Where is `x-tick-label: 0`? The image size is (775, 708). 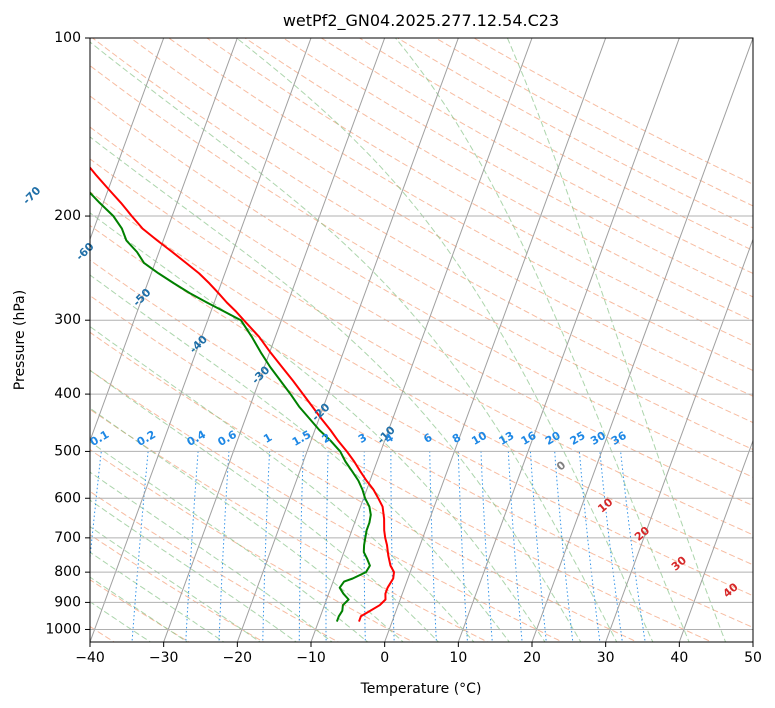 x-tick-label: 0 is located at coordinates (384, 658).